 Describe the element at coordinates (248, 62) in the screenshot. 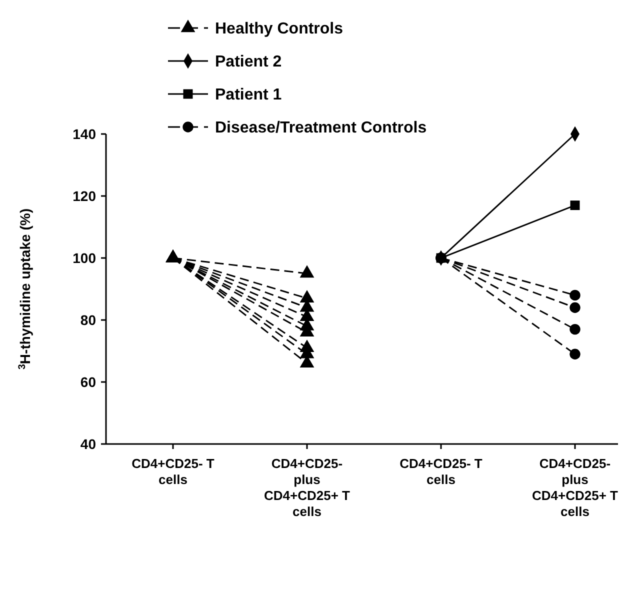

I see `legend-label: Patient 2` at that location.